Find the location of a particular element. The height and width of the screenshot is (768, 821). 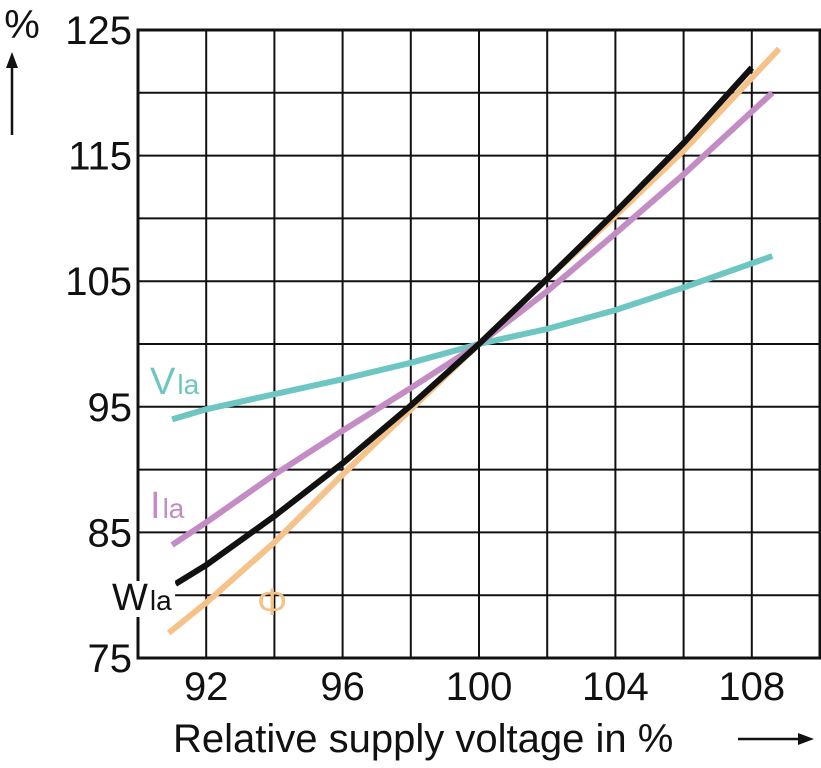

series-label-VIa: Vla is located at coordinates (175, 382).